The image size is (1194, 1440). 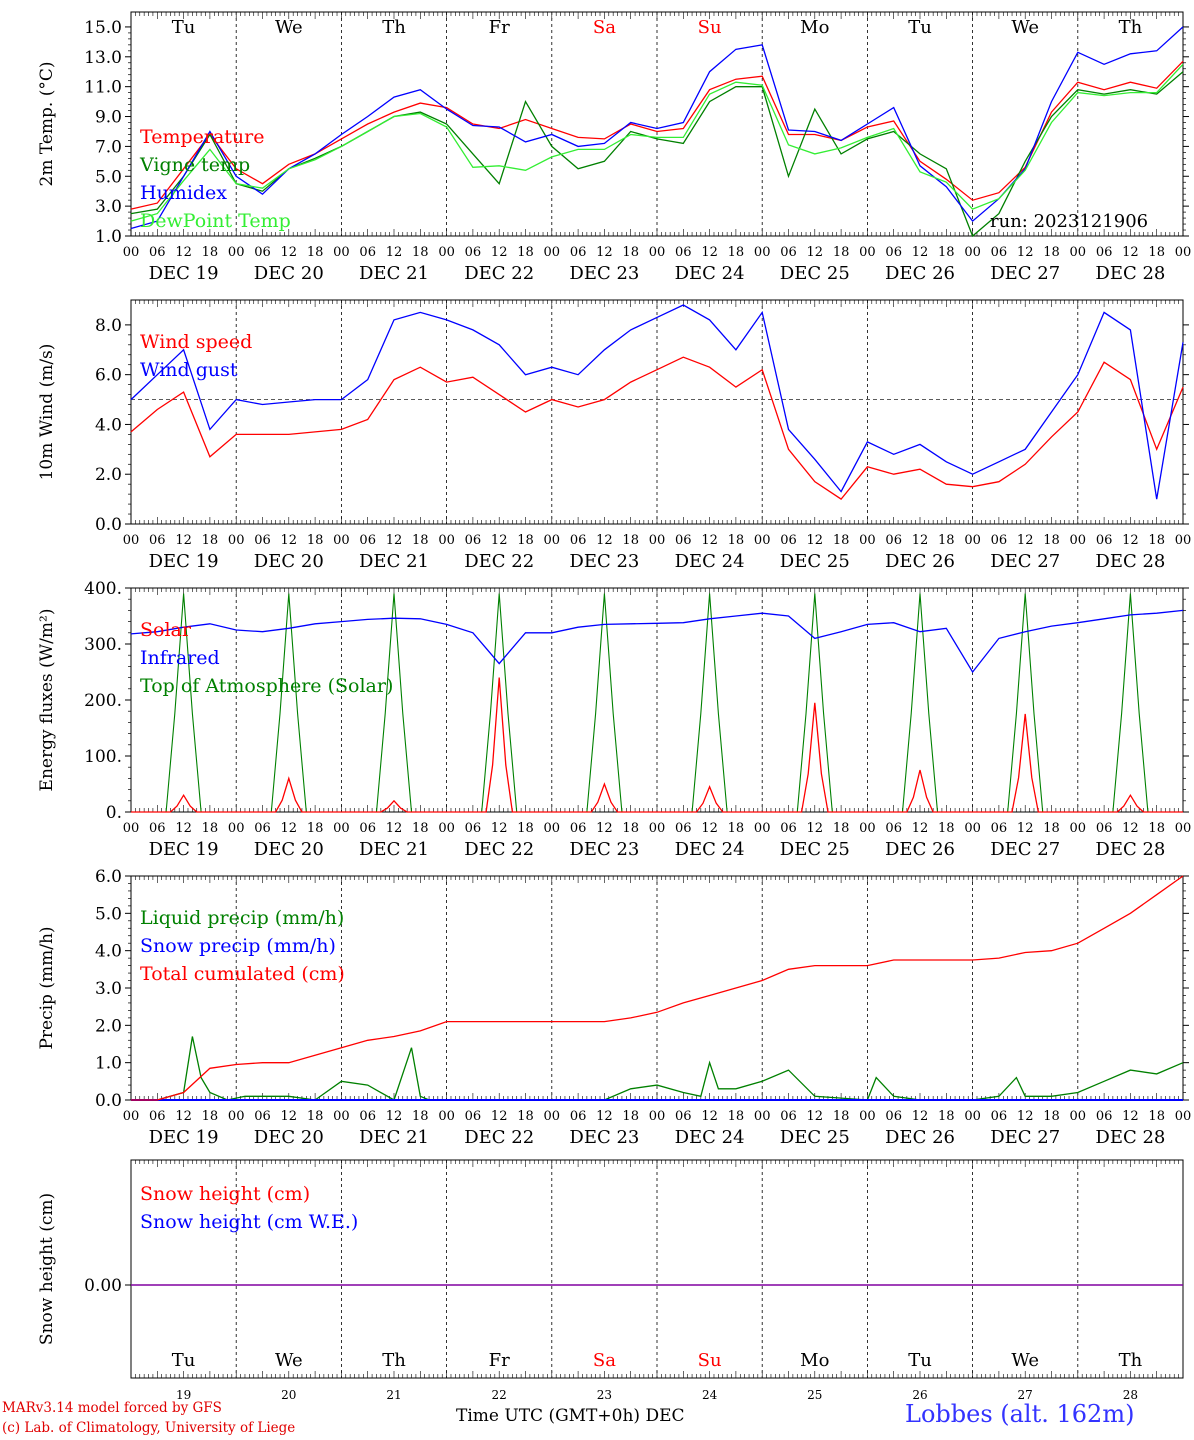 What do you see at coordinates (499, 273) in the screenshot?
I see `x-date-label: DEC 22` at bounding box center [499, 273].